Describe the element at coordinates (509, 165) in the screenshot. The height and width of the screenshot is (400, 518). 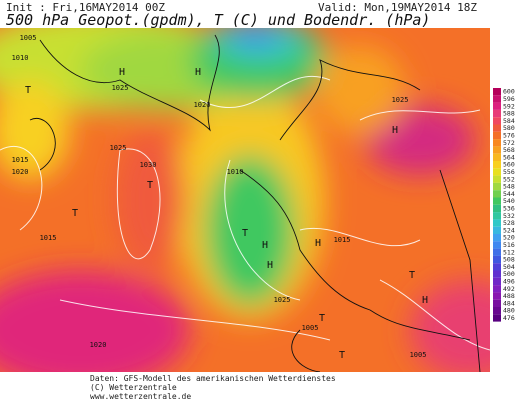
I see `legend-label: 560` at that location.